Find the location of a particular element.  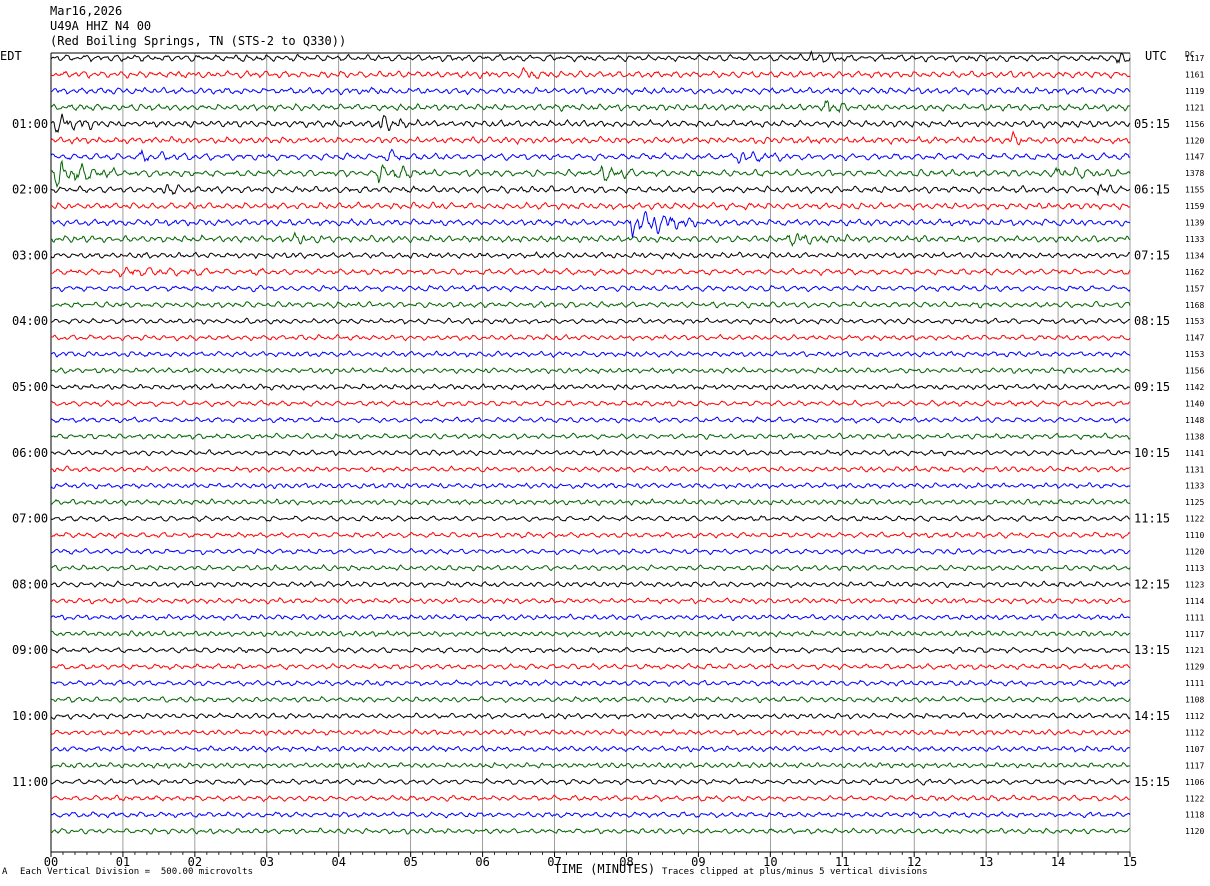

left-time-label: 09:00 is located at coordinates (30, 650).